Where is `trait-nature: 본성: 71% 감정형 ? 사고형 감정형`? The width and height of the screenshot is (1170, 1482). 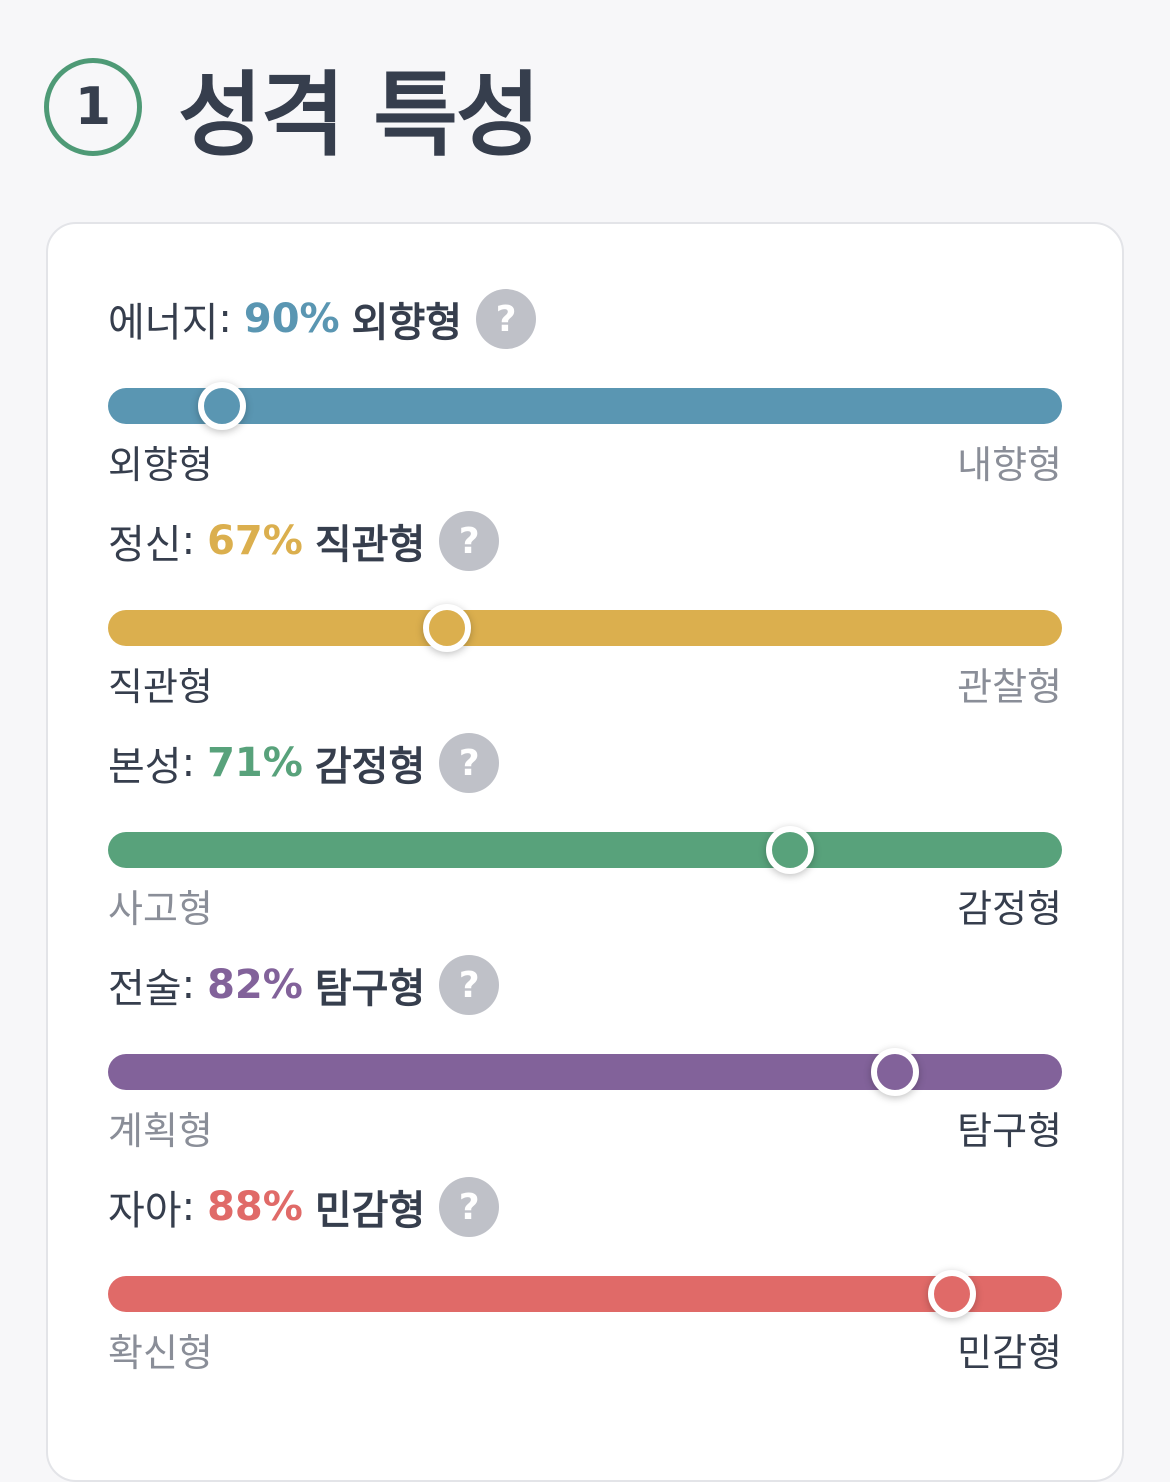
trait-nature: 본성: 71% 감정형 ? 사고형 감정형 is located at coordinates (585, 829).